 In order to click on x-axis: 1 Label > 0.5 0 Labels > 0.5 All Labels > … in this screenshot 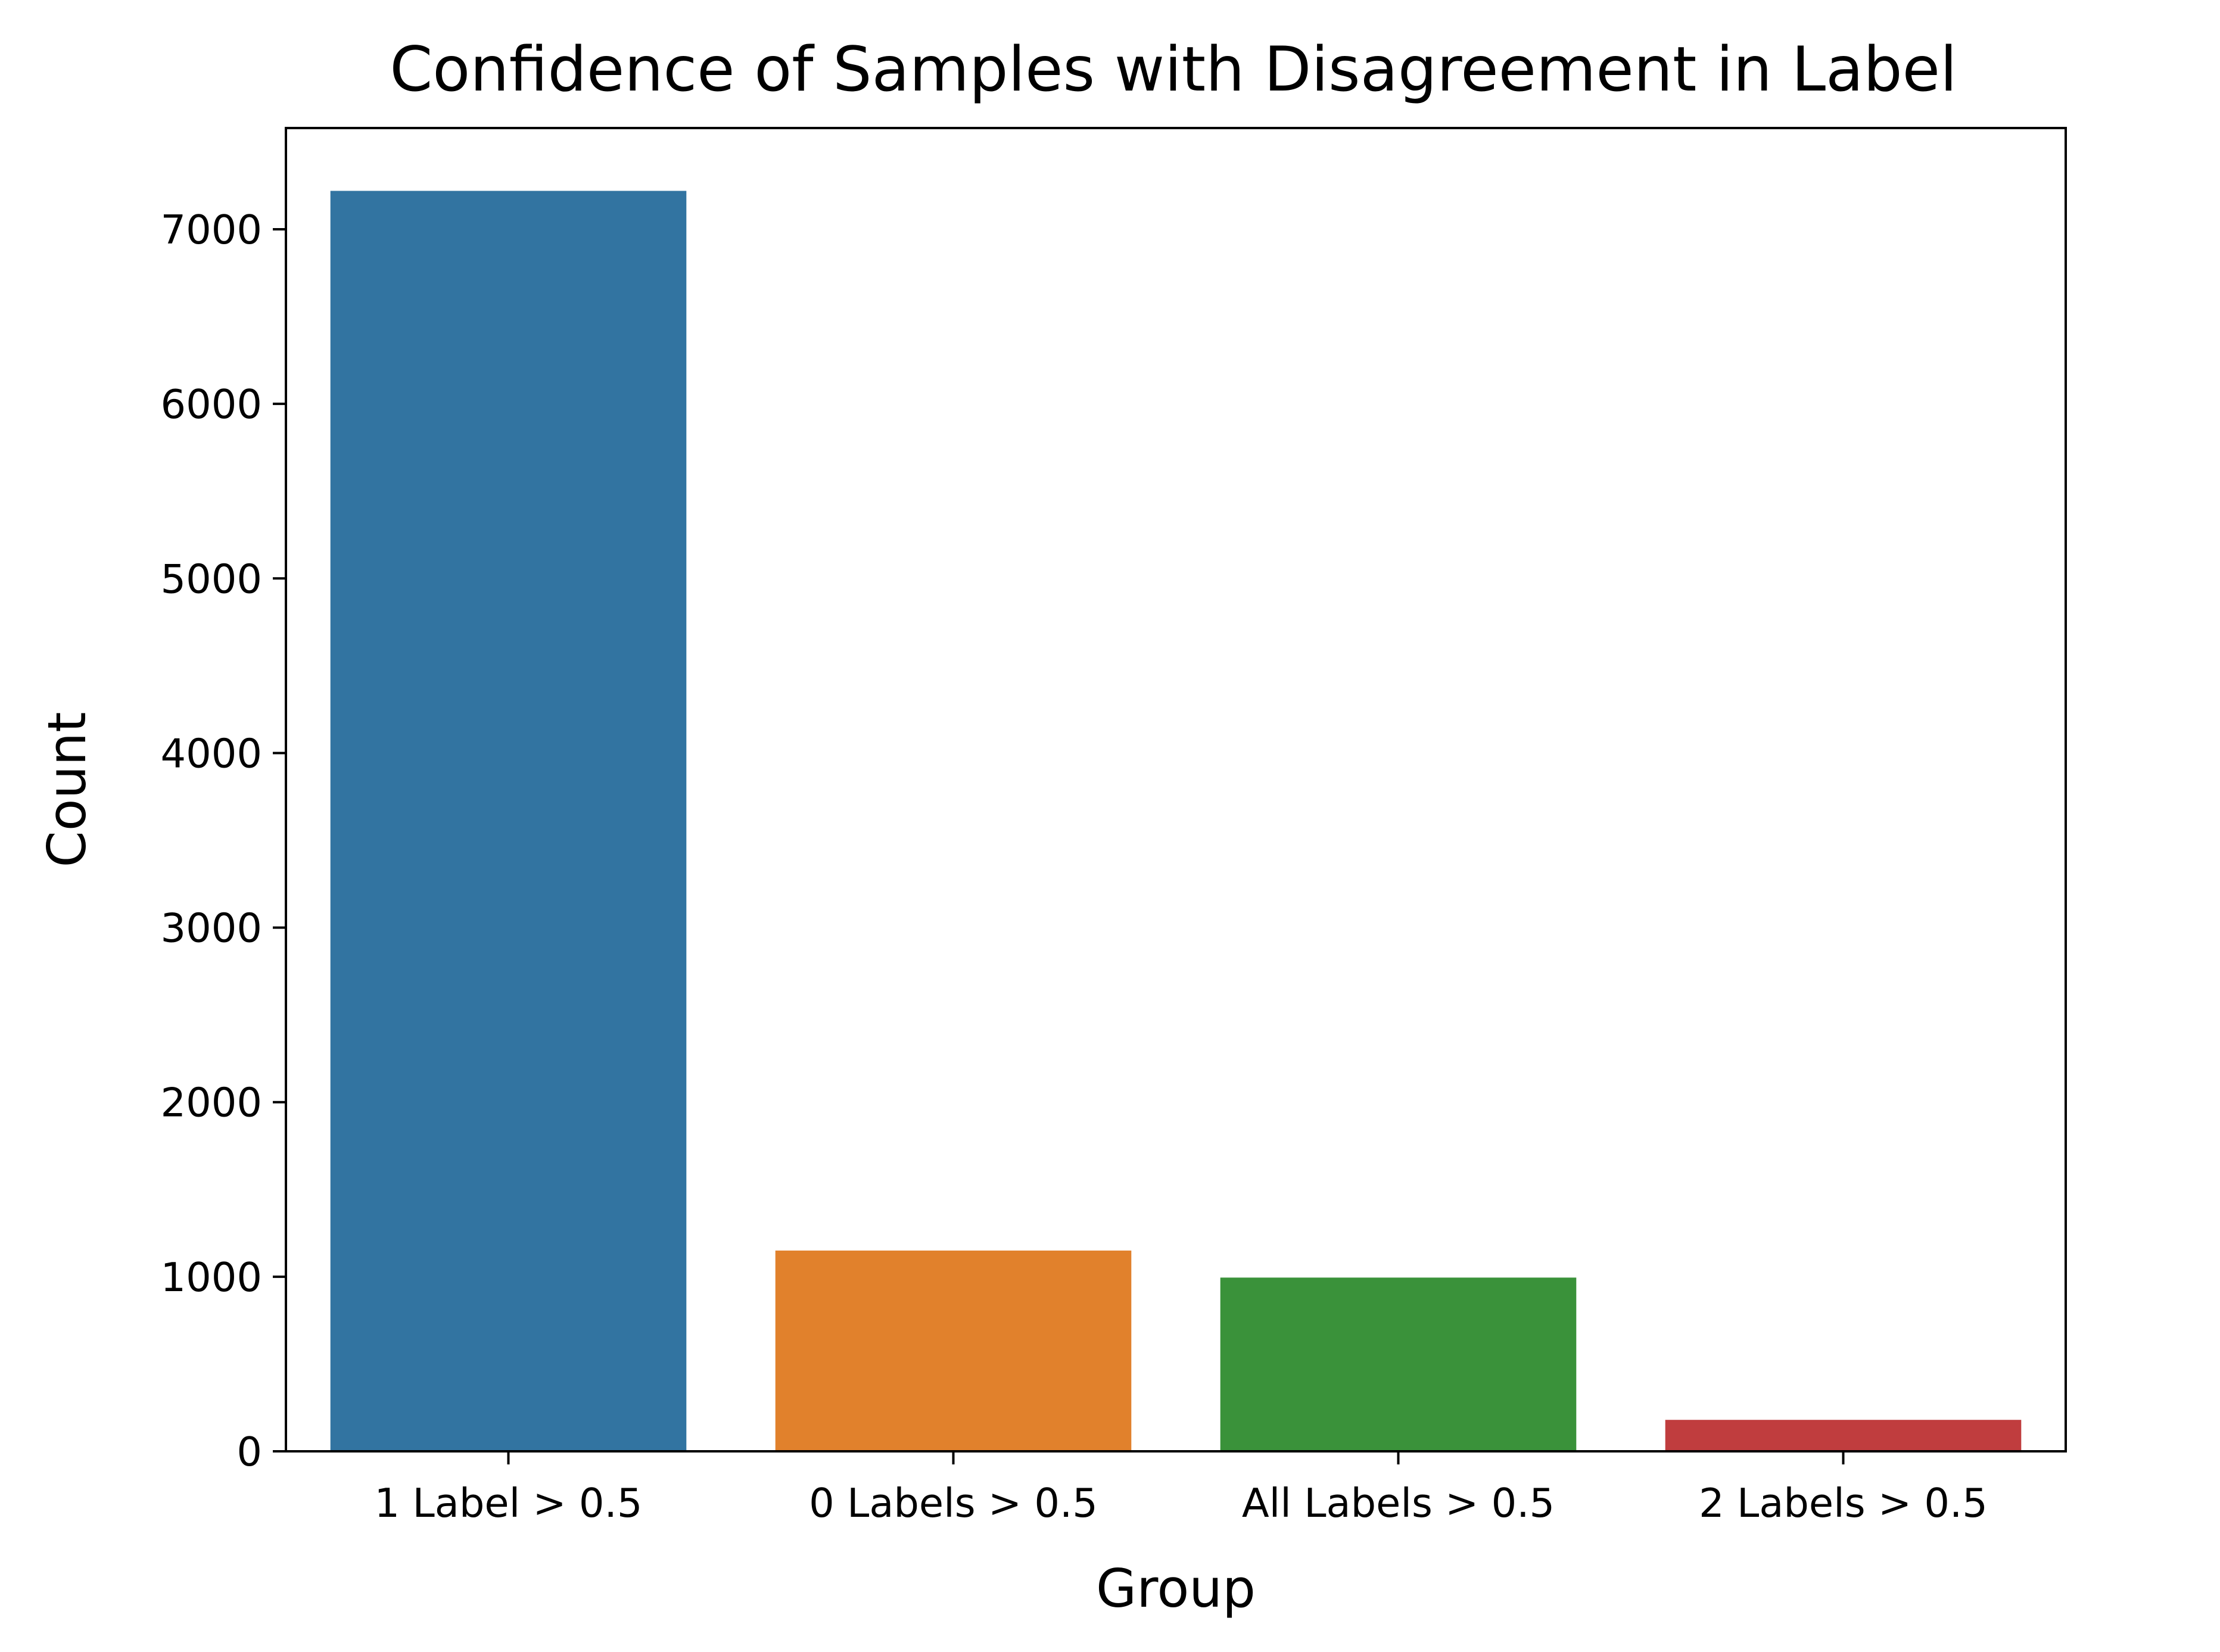, I will do `click(1181, 1489)`.